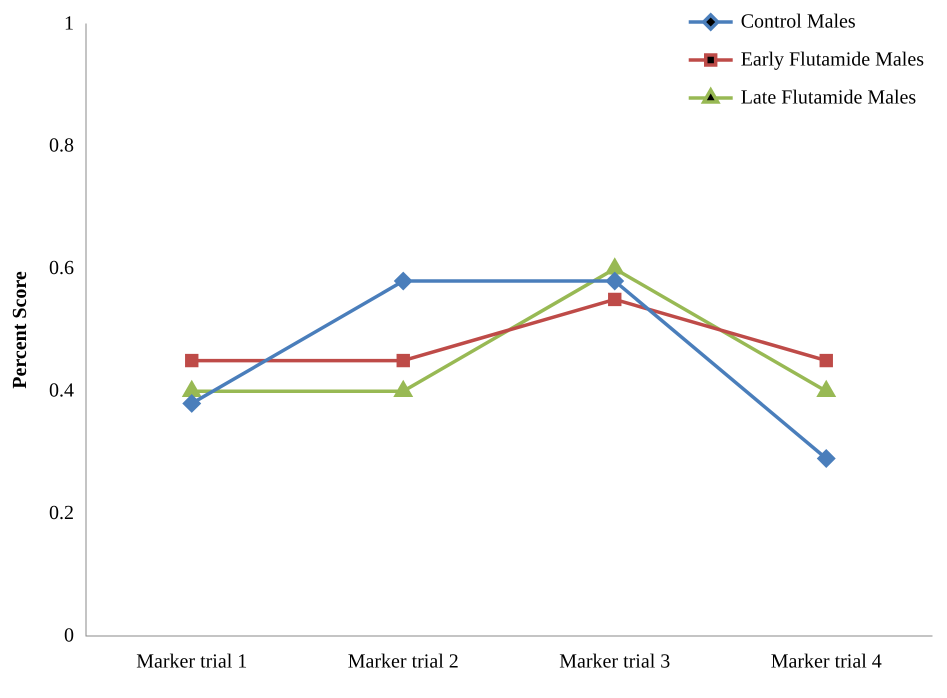  Describe the element at coordinates (192, 661) in the screenshot. I see `x-tick-label: Marker trial 1` at that location.